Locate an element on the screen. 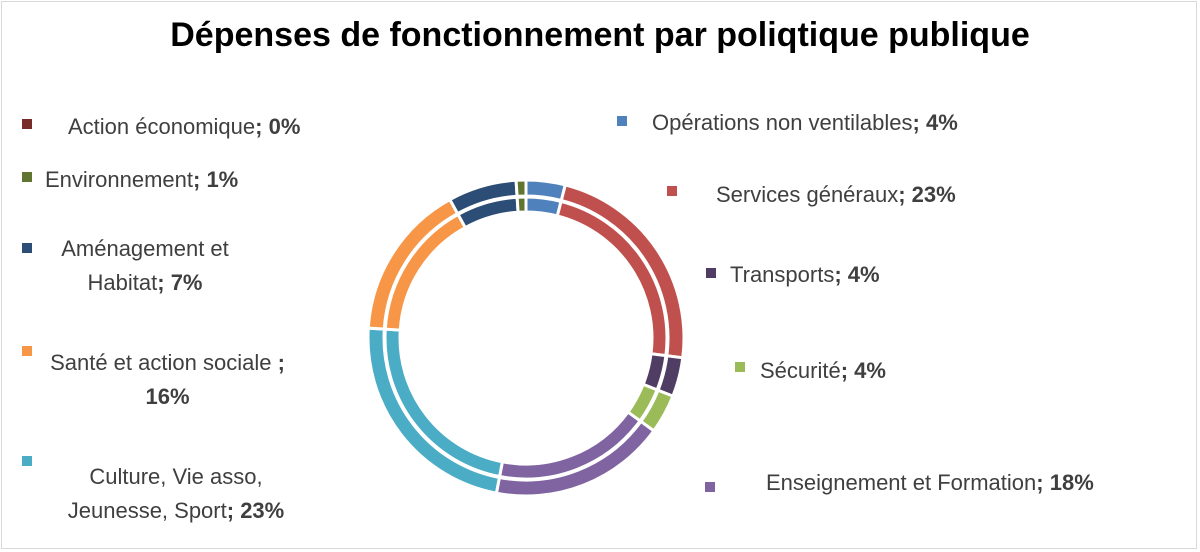  legend-marker-action-economique is located at coordinates (27, 124).